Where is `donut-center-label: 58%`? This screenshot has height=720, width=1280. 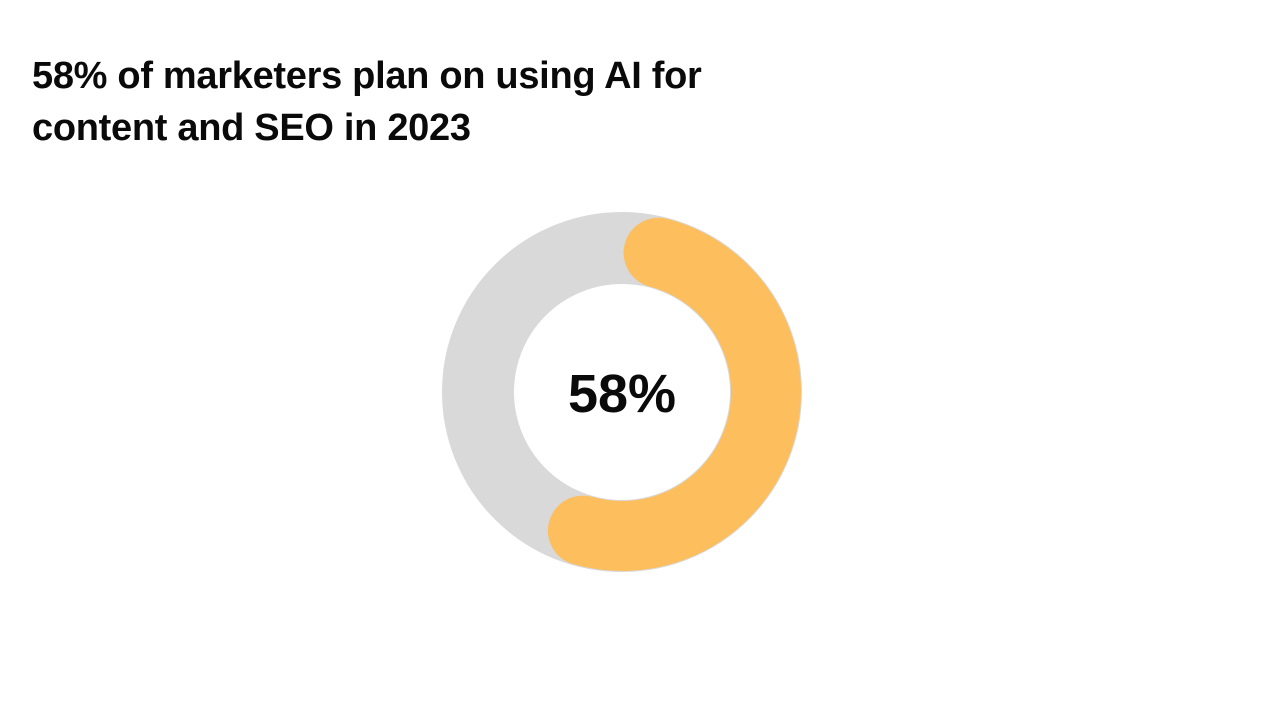 donut-center-label: 58% is located at coordinates (622, 394).